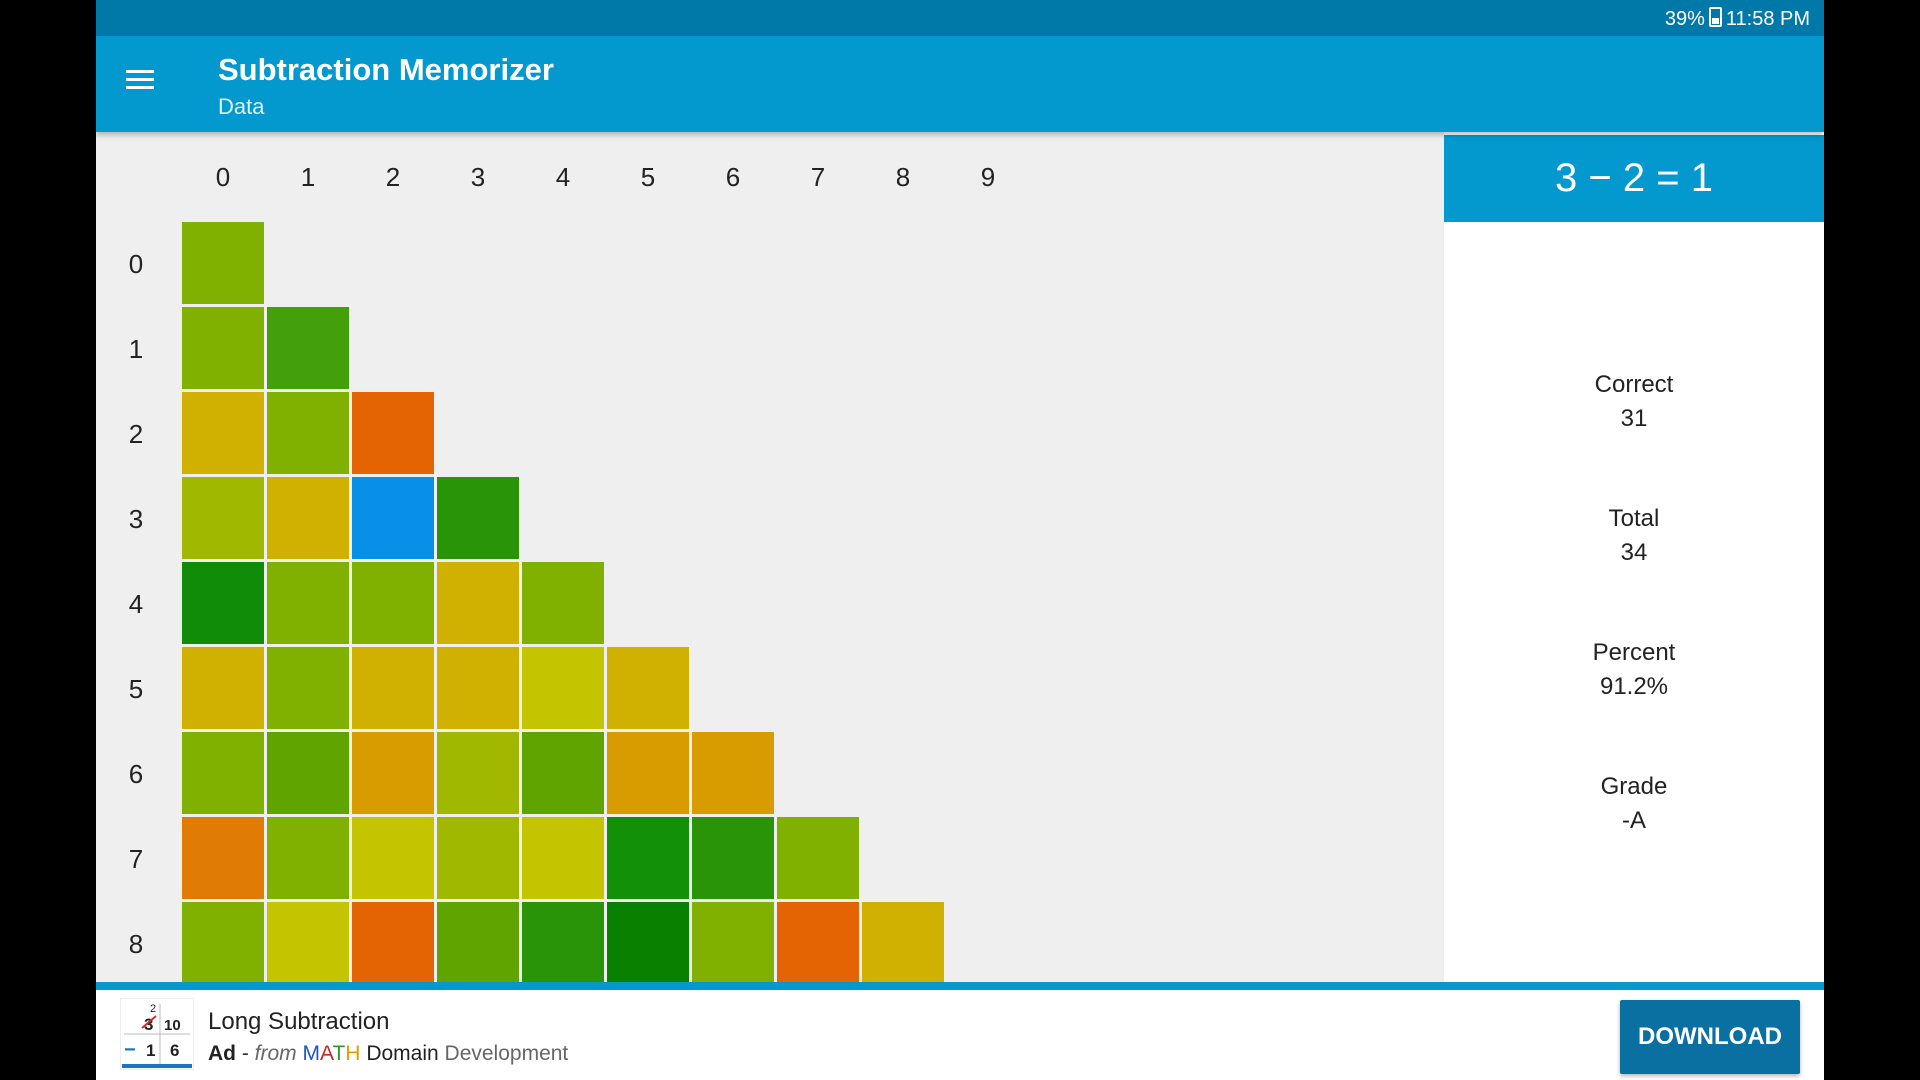  I want to click on app-title: Subtraction Memorizer, so click(386, 69).